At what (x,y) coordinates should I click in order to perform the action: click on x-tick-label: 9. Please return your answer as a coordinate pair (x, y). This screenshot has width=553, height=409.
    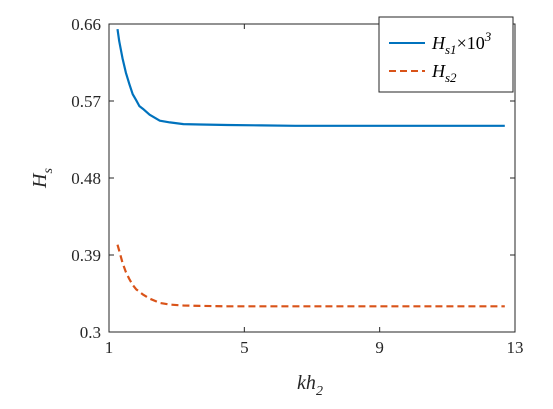
    Looking at the image, I should click on (379, 347).